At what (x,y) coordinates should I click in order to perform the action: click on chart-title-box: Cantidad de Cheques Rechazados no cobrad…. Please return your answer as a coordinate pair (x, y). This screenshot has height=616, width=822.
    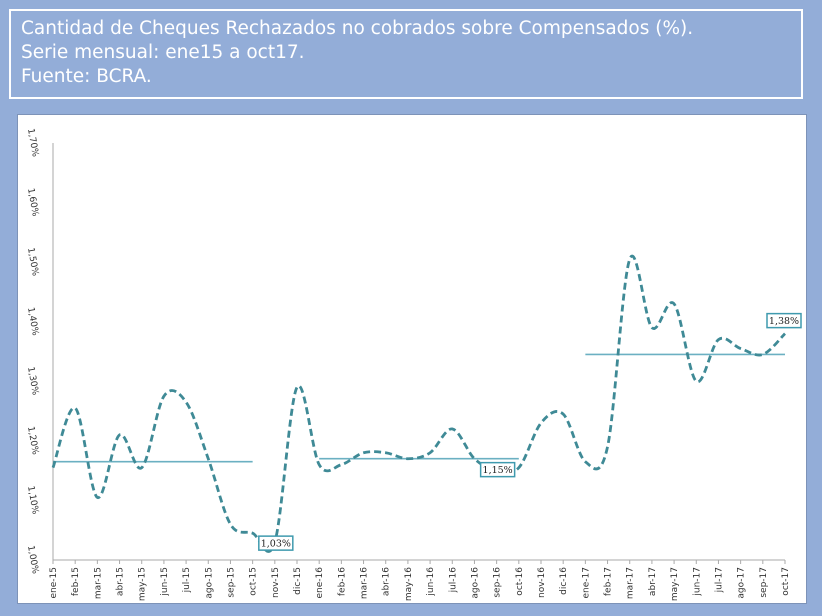
    Looking at the image, I should click on (406, 54).